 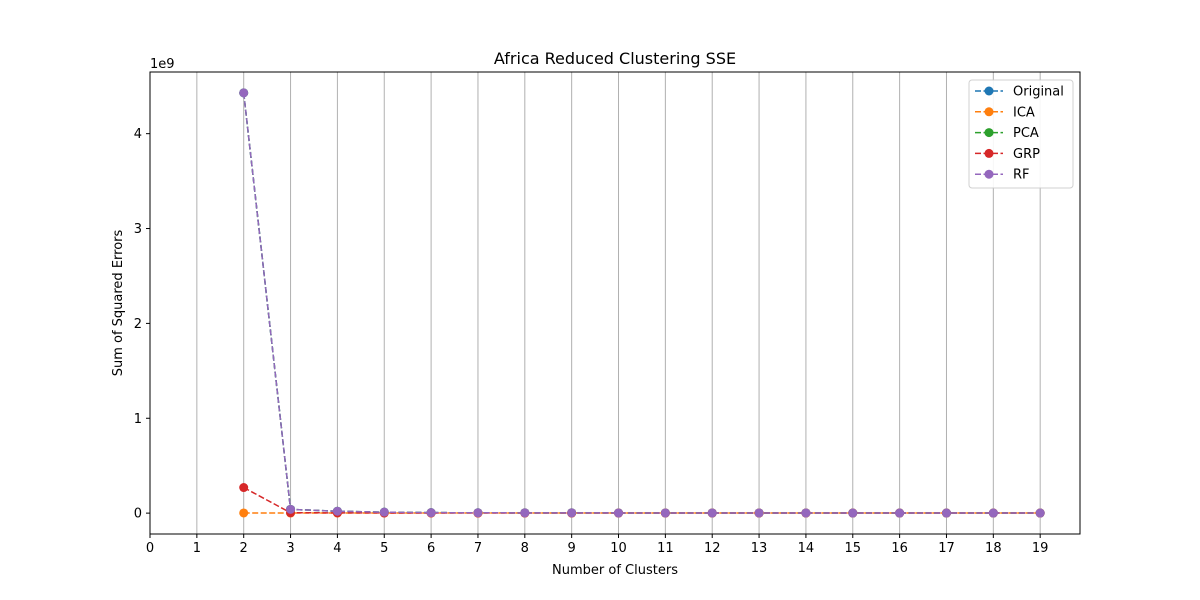 What do you see at coordinates (138, 419) in the screenshot?
I see `y-tick-label-1: 1` at bounding box center [138, 419].